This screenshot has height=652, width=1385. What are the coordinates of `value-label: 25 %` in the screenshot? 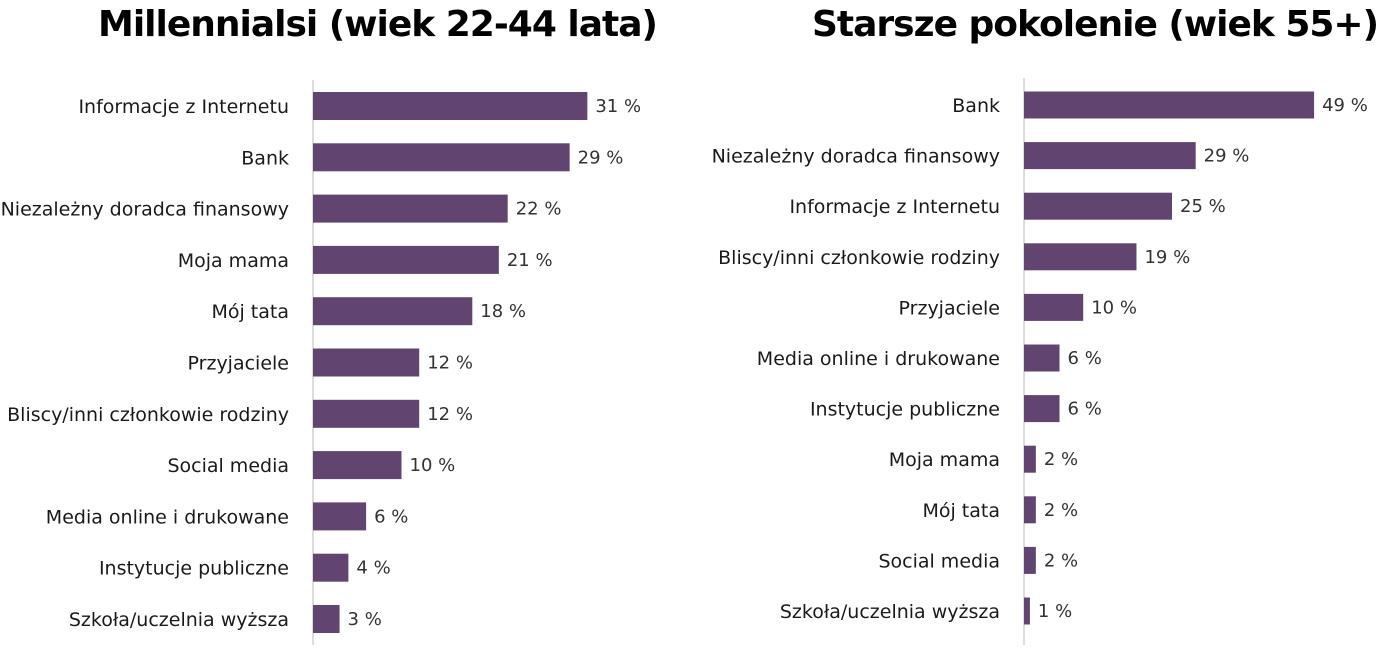 It's located at (1203, 206).